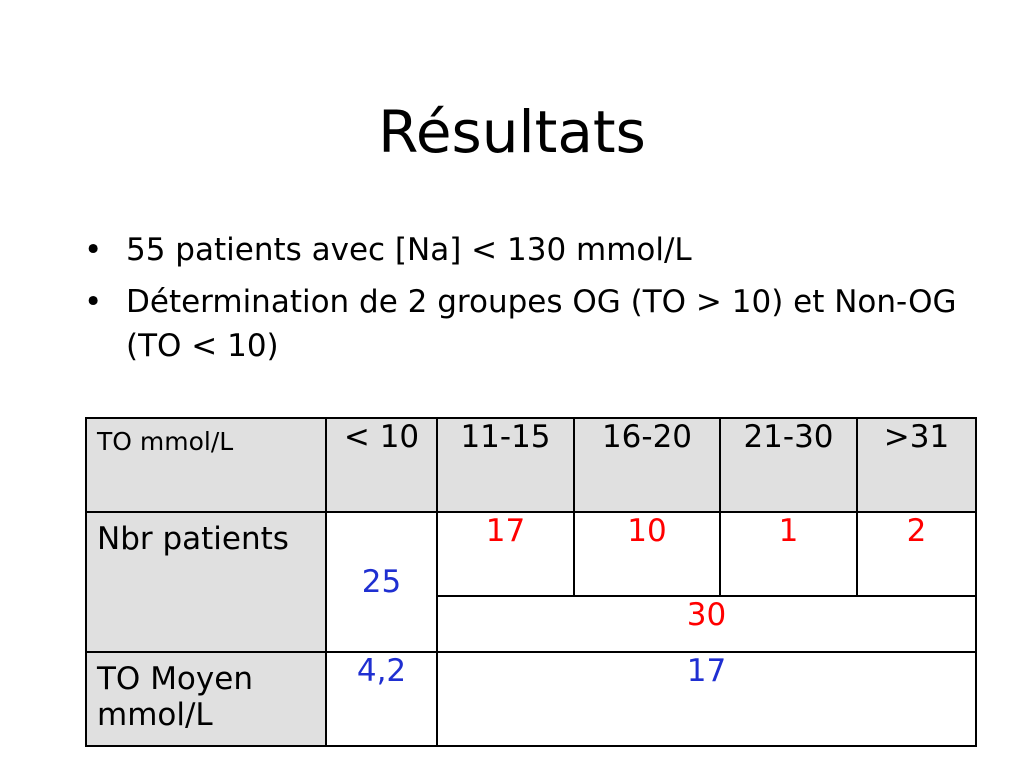  What do you see at coordinates (512, 132) in the screenshot?
I see `slide-title: Résultats` at bounding box center [512, 132].